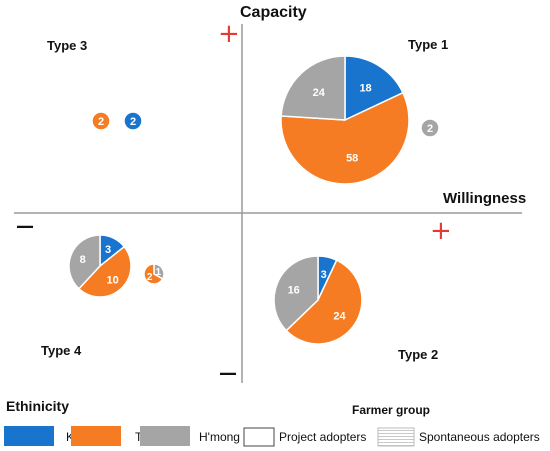 This screenshot has height=451, width=550. I want to click on pie-6-label-thai: 10, so click(113, 281).